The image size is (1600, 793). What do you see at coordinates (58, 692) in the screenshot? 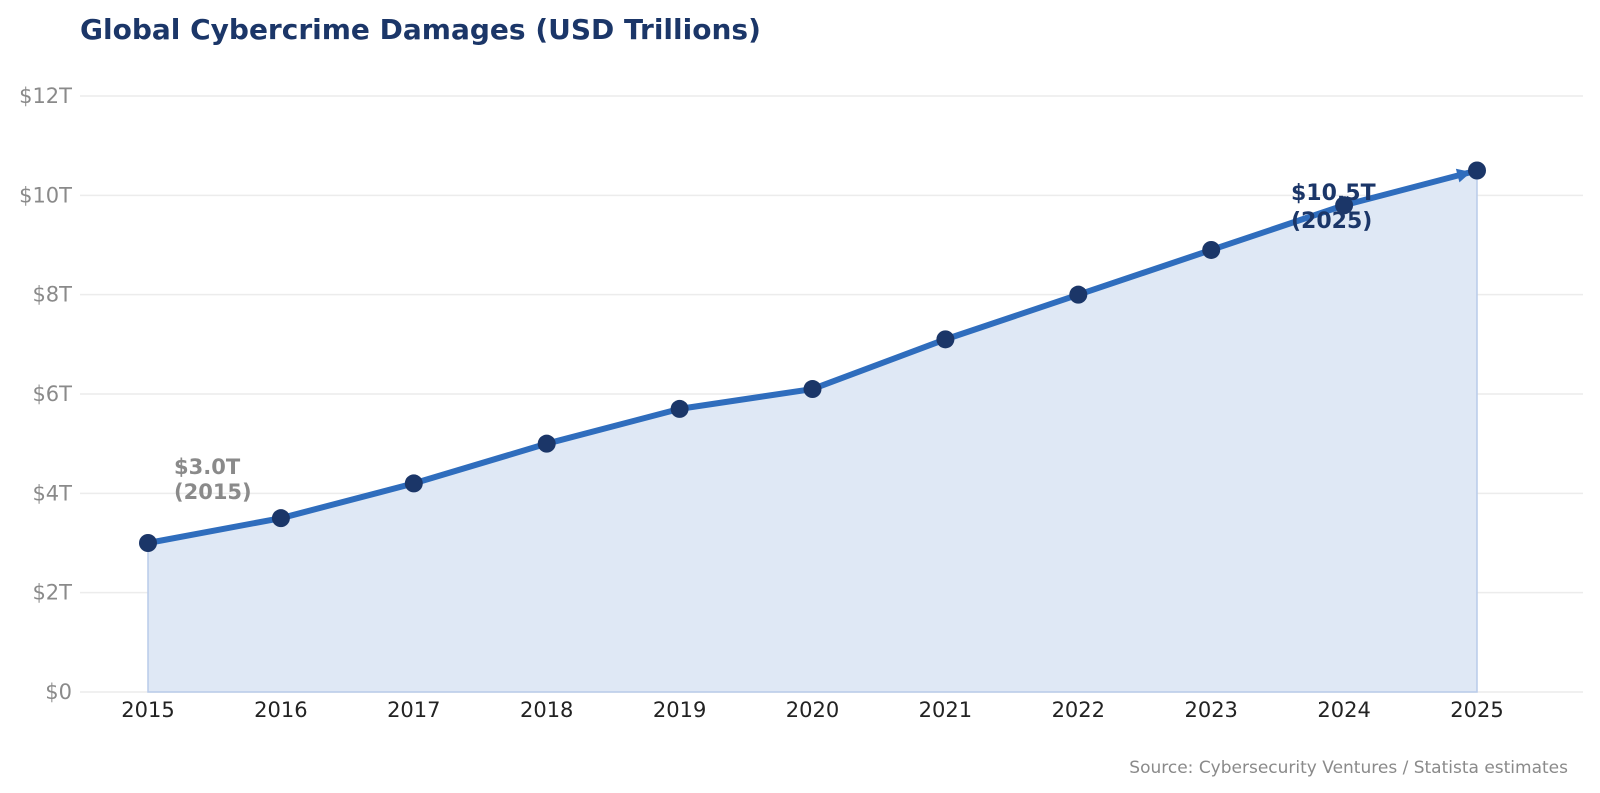
I see `y-tick-label: $0` at bounding box center [58, 692].